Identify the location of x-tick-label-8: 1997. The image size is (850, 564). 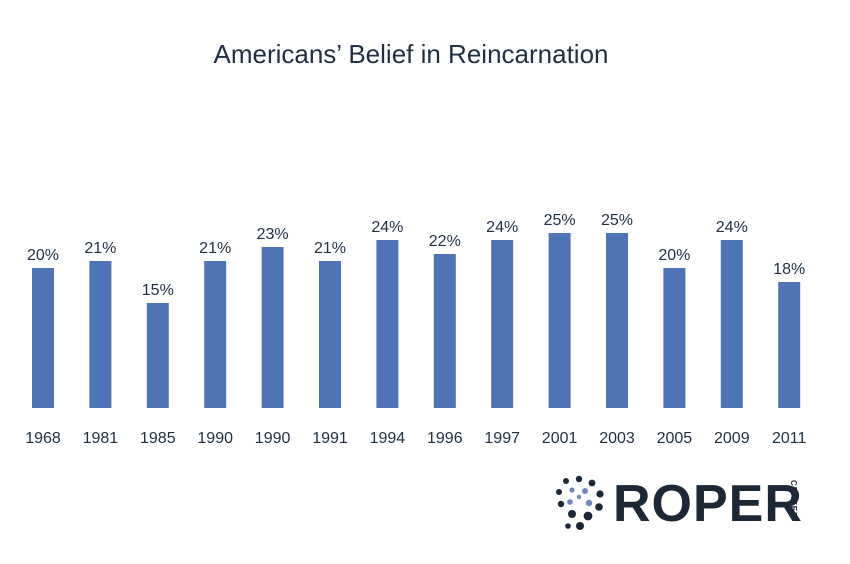
(502, 438).